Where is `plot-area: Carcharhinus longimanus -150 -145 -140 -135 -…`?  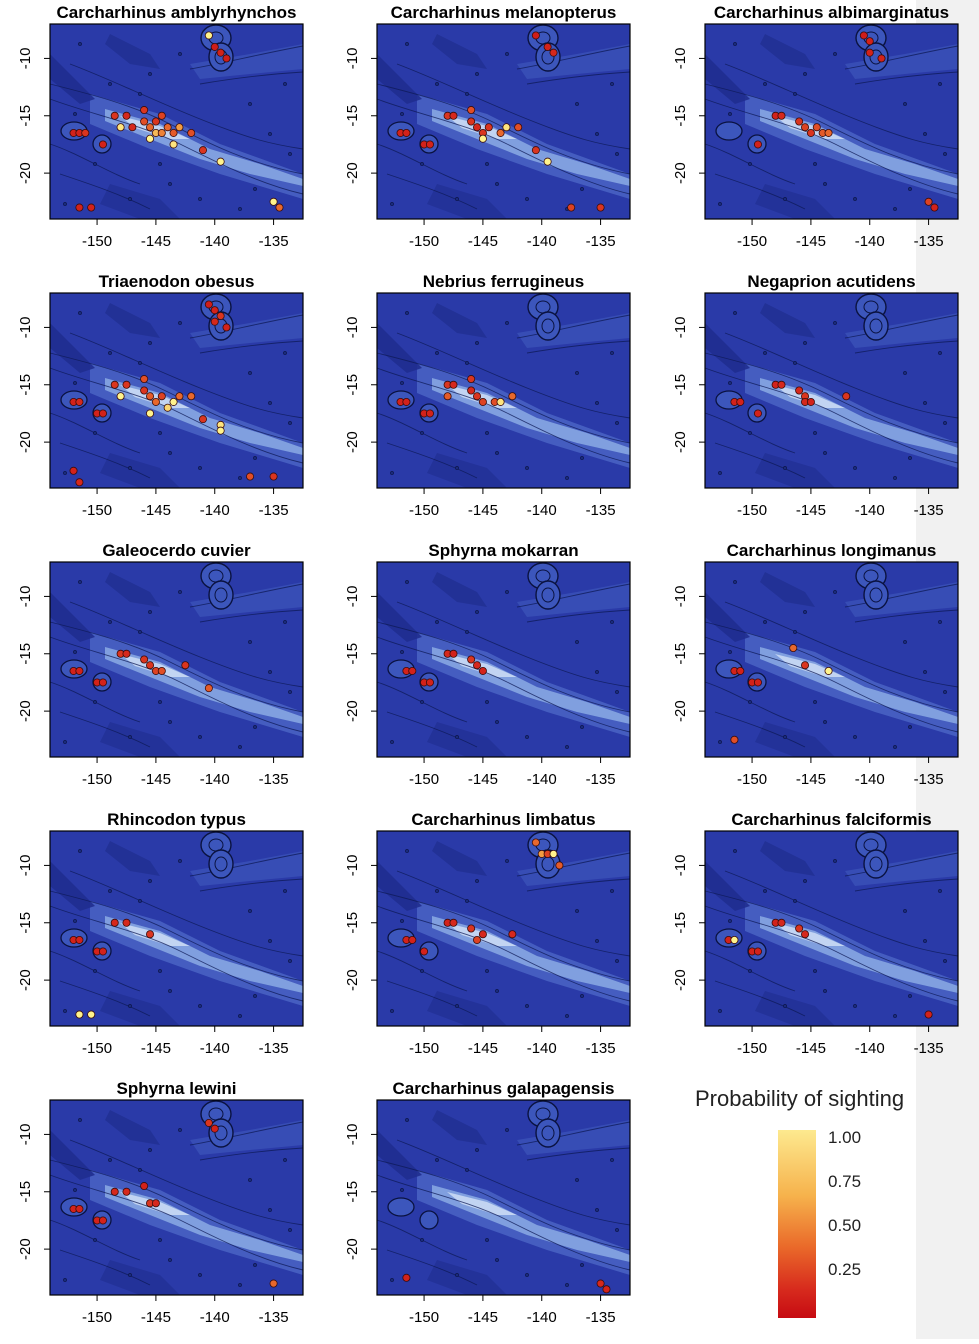 plot-area: Carcharhinus longimanus -150 -145 -140 -135 -… is located at coordinates (815, 664).